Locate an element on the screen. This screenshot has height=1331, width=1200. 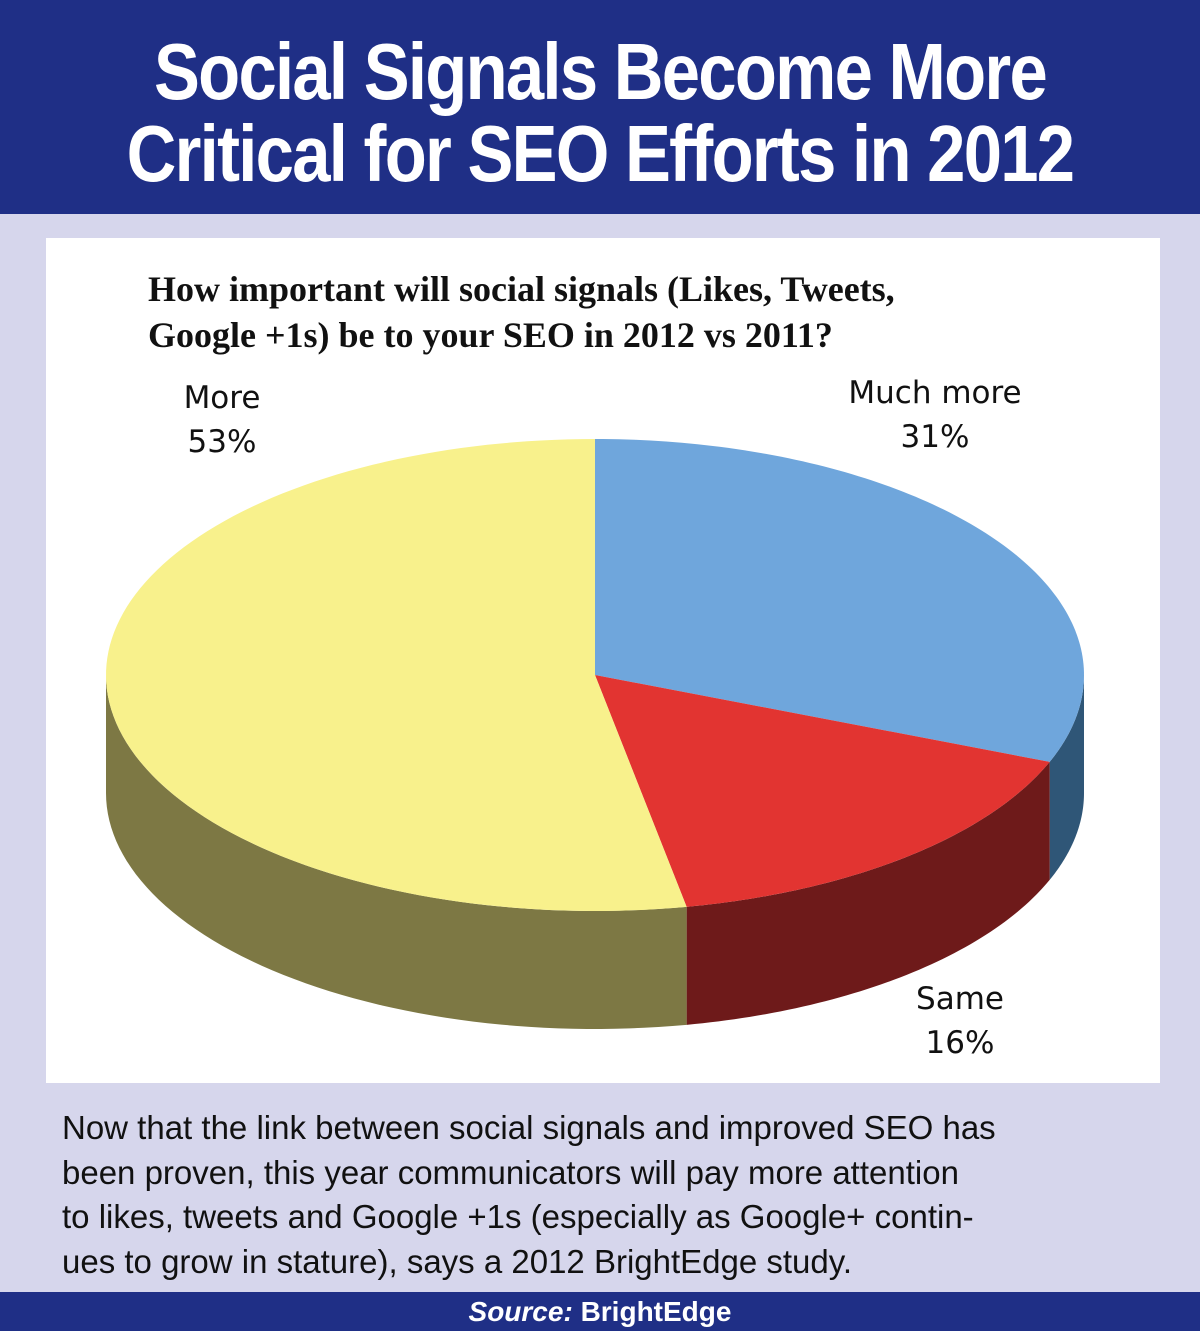
chart-title-line-1: Social Signals Become More is located at coordinates (600, 71).